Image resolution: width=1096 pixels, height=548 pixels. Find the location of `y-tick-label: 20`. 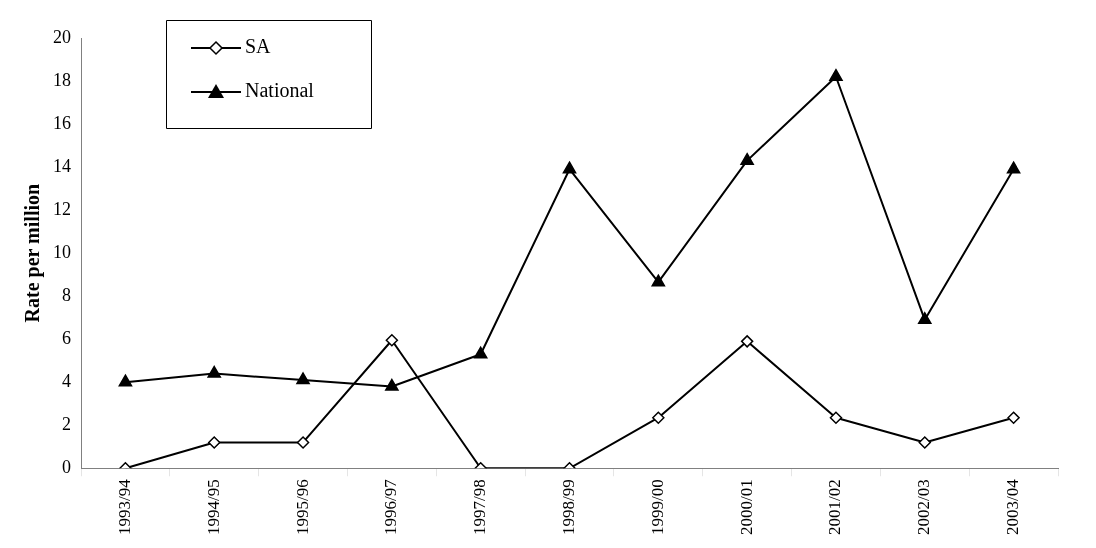

y-tick-label: 20 is located at coordinates (62, 36).